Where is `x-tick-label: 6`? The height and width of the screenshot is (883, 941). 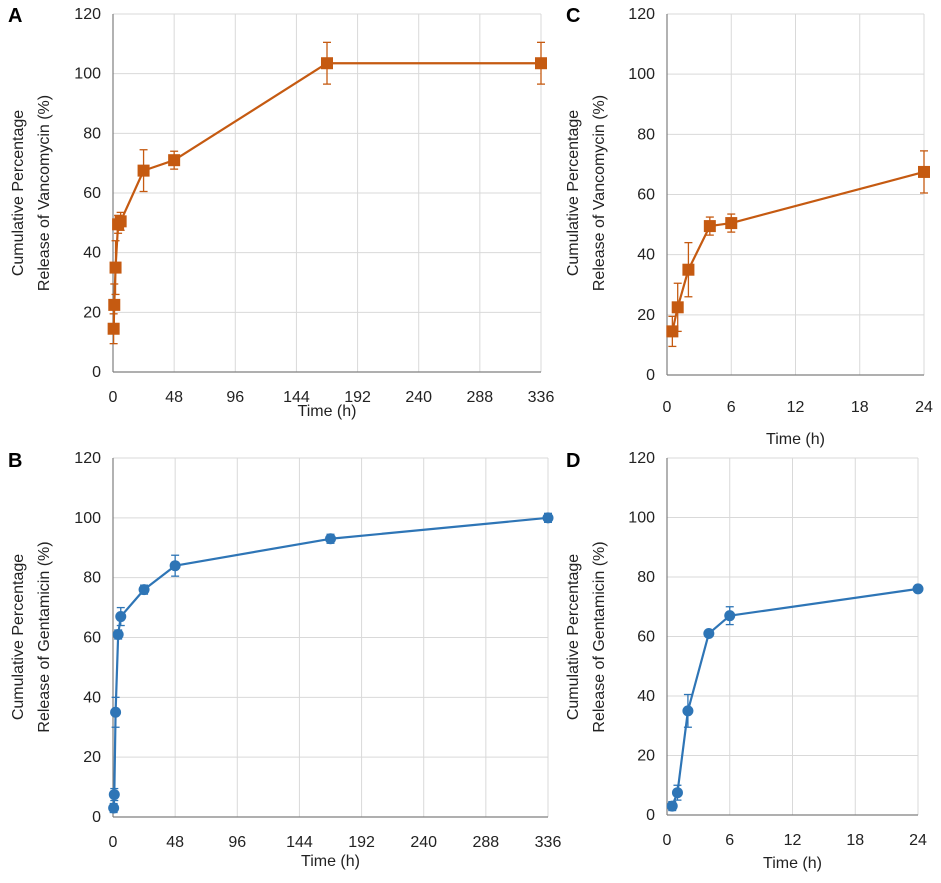 x-tick-label: 6 is located at coordinates (731, 407).